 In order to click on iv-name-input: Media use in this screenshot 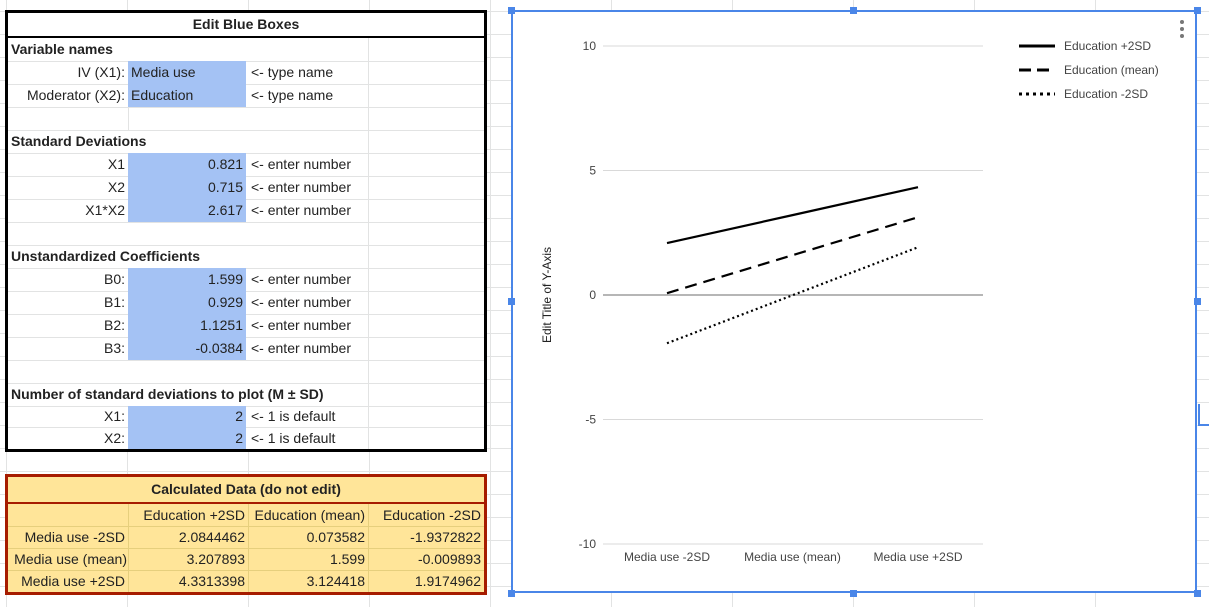, I will do `click(187, 72)`.